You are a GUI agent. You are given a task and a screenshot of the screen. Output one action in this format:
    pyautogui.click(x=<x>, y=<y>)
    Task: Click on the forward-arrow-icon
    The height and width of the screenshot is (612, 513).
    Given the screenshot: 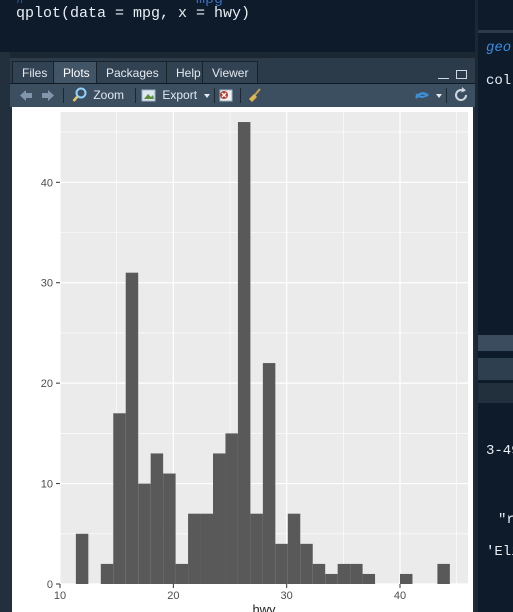 What is the action you would take?
    pyautogui.click(x=48, y=95)
    